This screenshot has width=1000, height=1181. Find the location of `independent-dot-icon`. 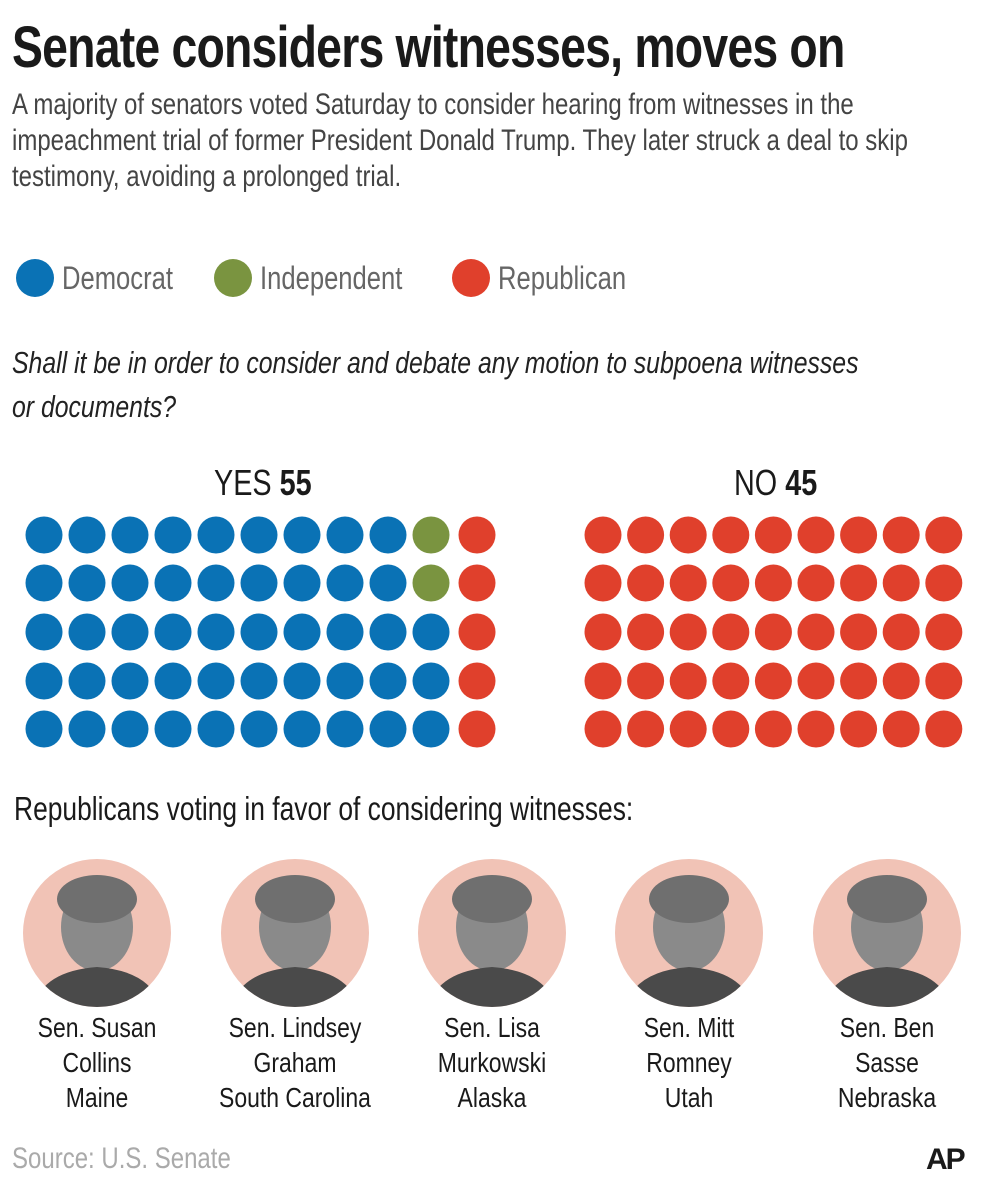

independent-dot-icon is located at coordinates (233, 278).